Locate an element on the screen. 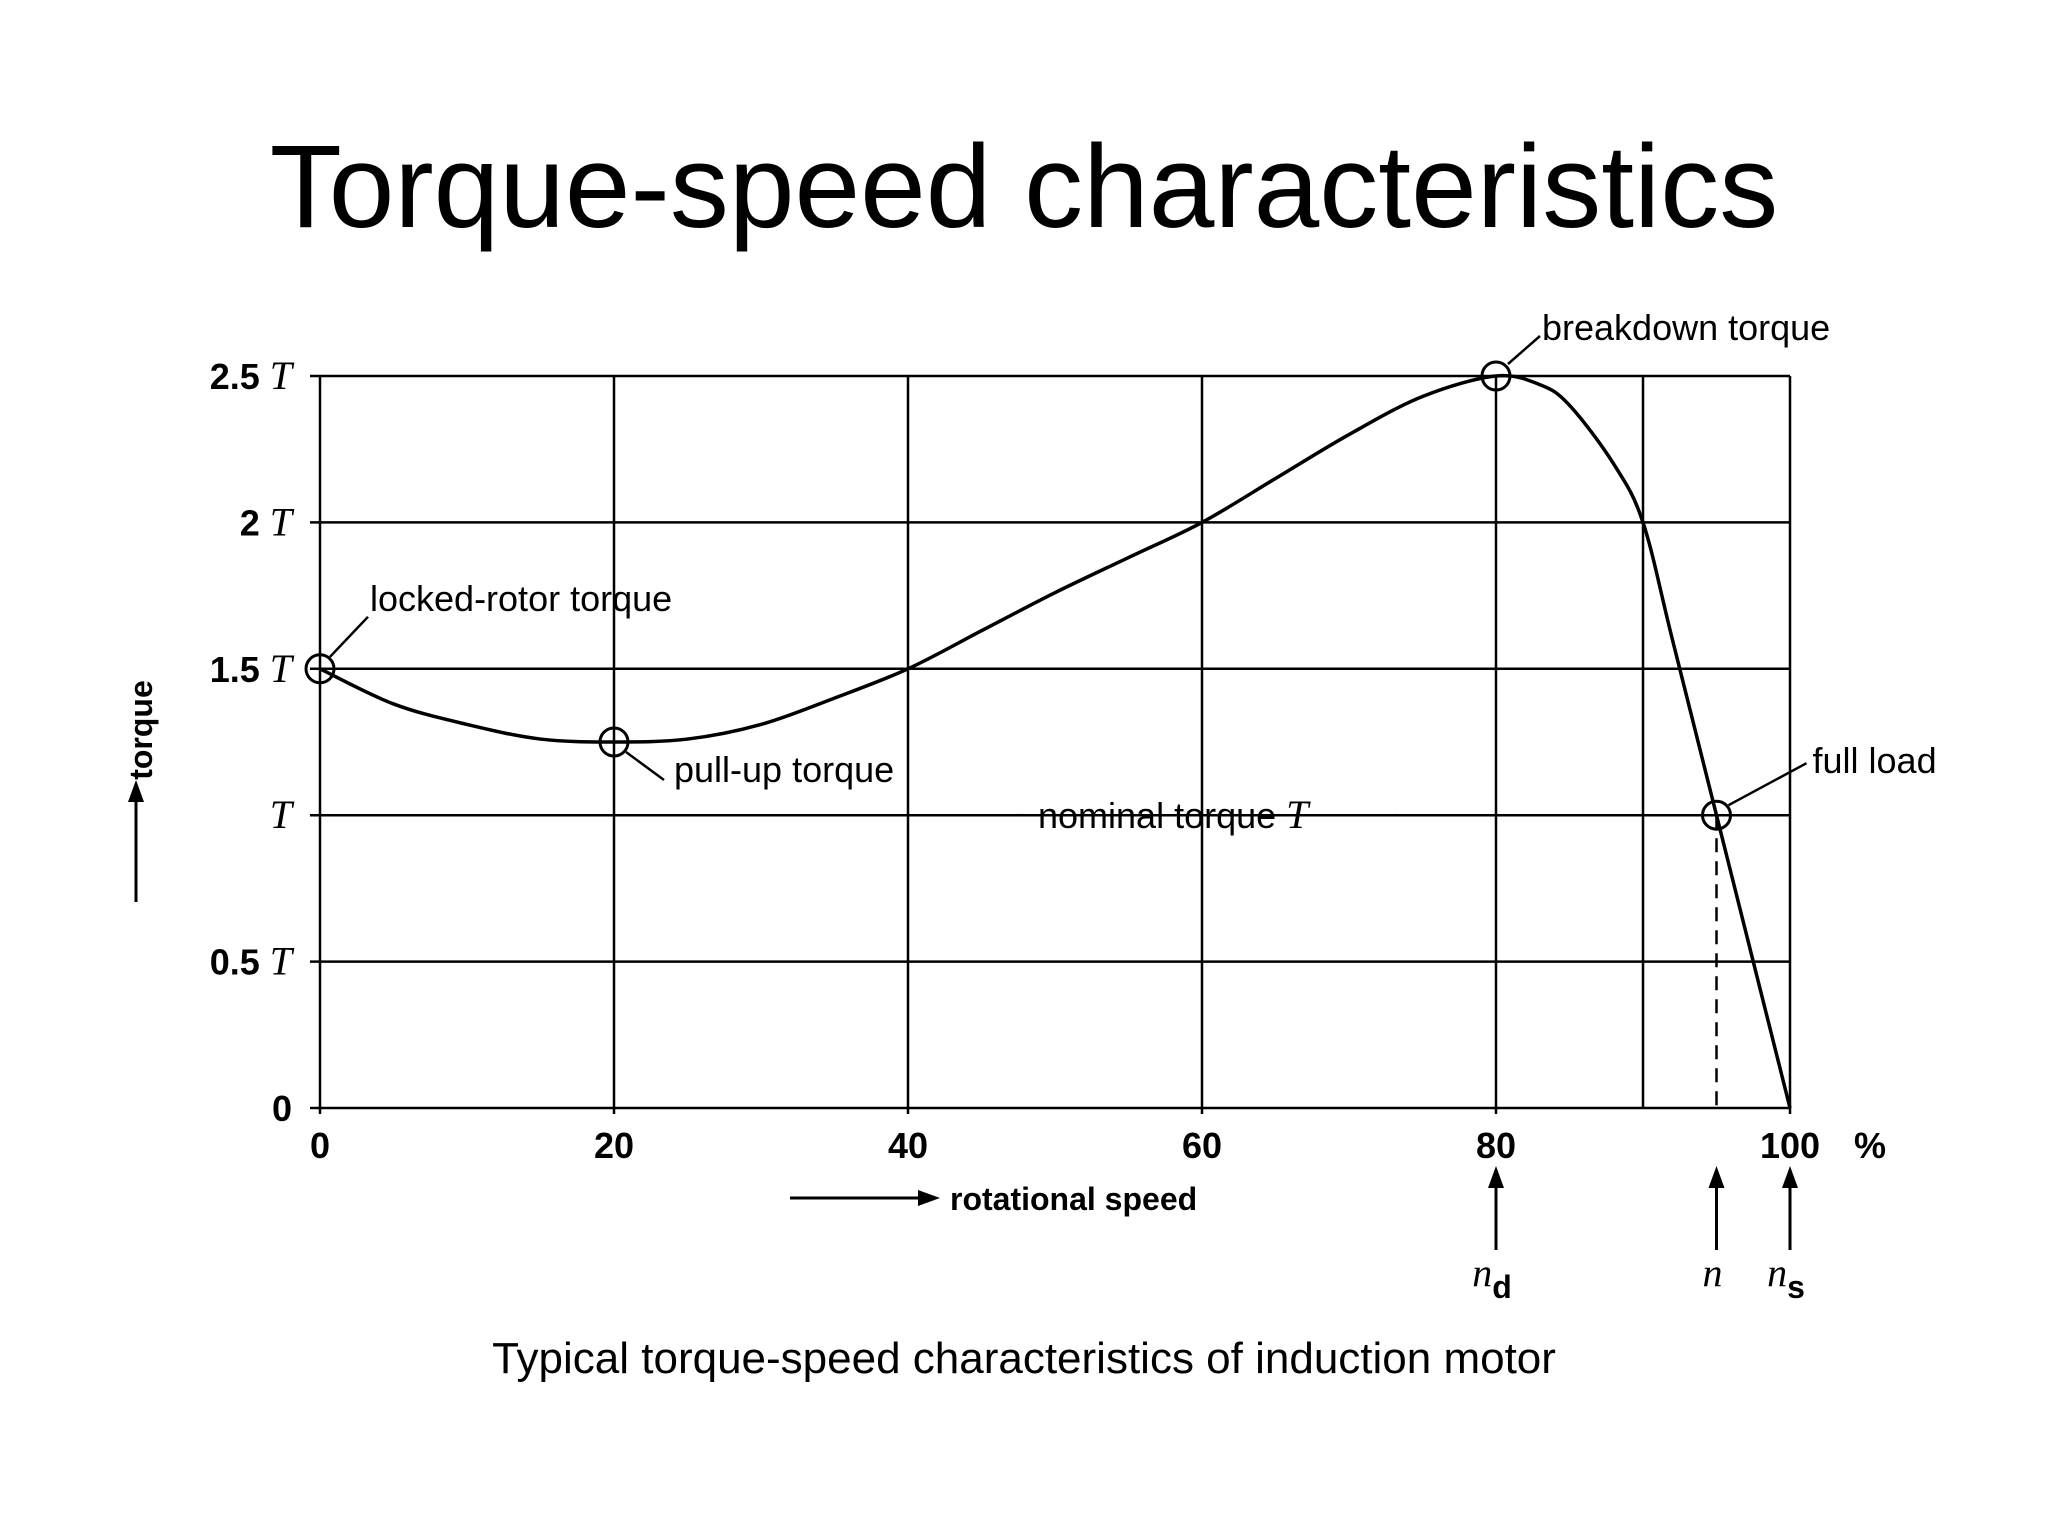  y-tick-label: 2.5 T is located at coordinates (252, 375).